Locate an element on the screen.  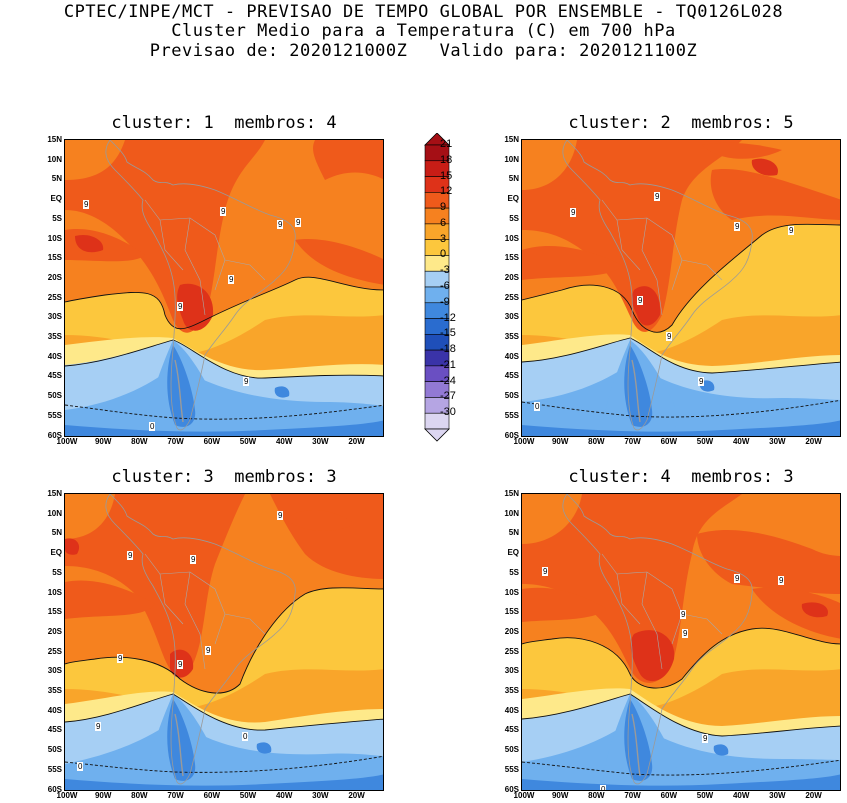
lon-tick-label: 80W is located at coordinates (596, 795).